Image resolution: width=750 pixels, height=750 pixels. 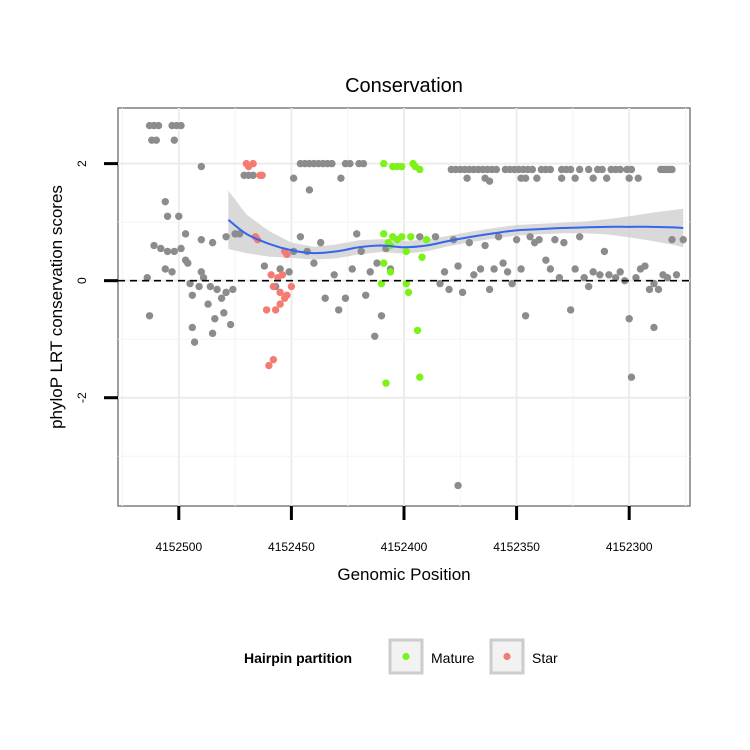 What do you see at coordinates (545, 658) in the screenshot?
I see `legend-label-star: Star` at bounding box center [545, 658].